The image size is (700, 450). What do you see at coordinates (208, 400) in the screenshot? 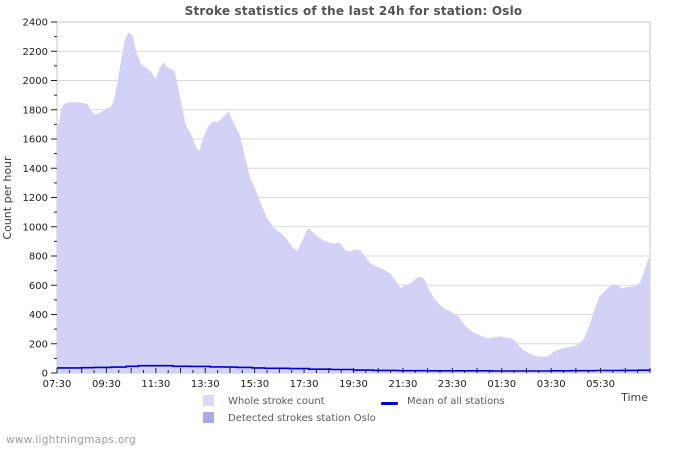
I see `legend-swatch-whole-stroke-count` at bounding box center [208, 400].